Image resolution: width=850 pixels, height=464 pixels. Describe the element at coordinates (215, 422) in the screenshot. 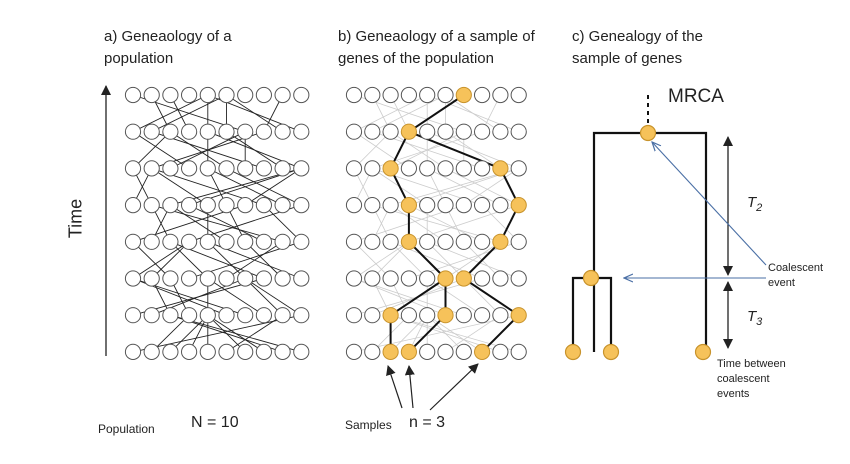

I see `population-size-label: N = 10` at that location.